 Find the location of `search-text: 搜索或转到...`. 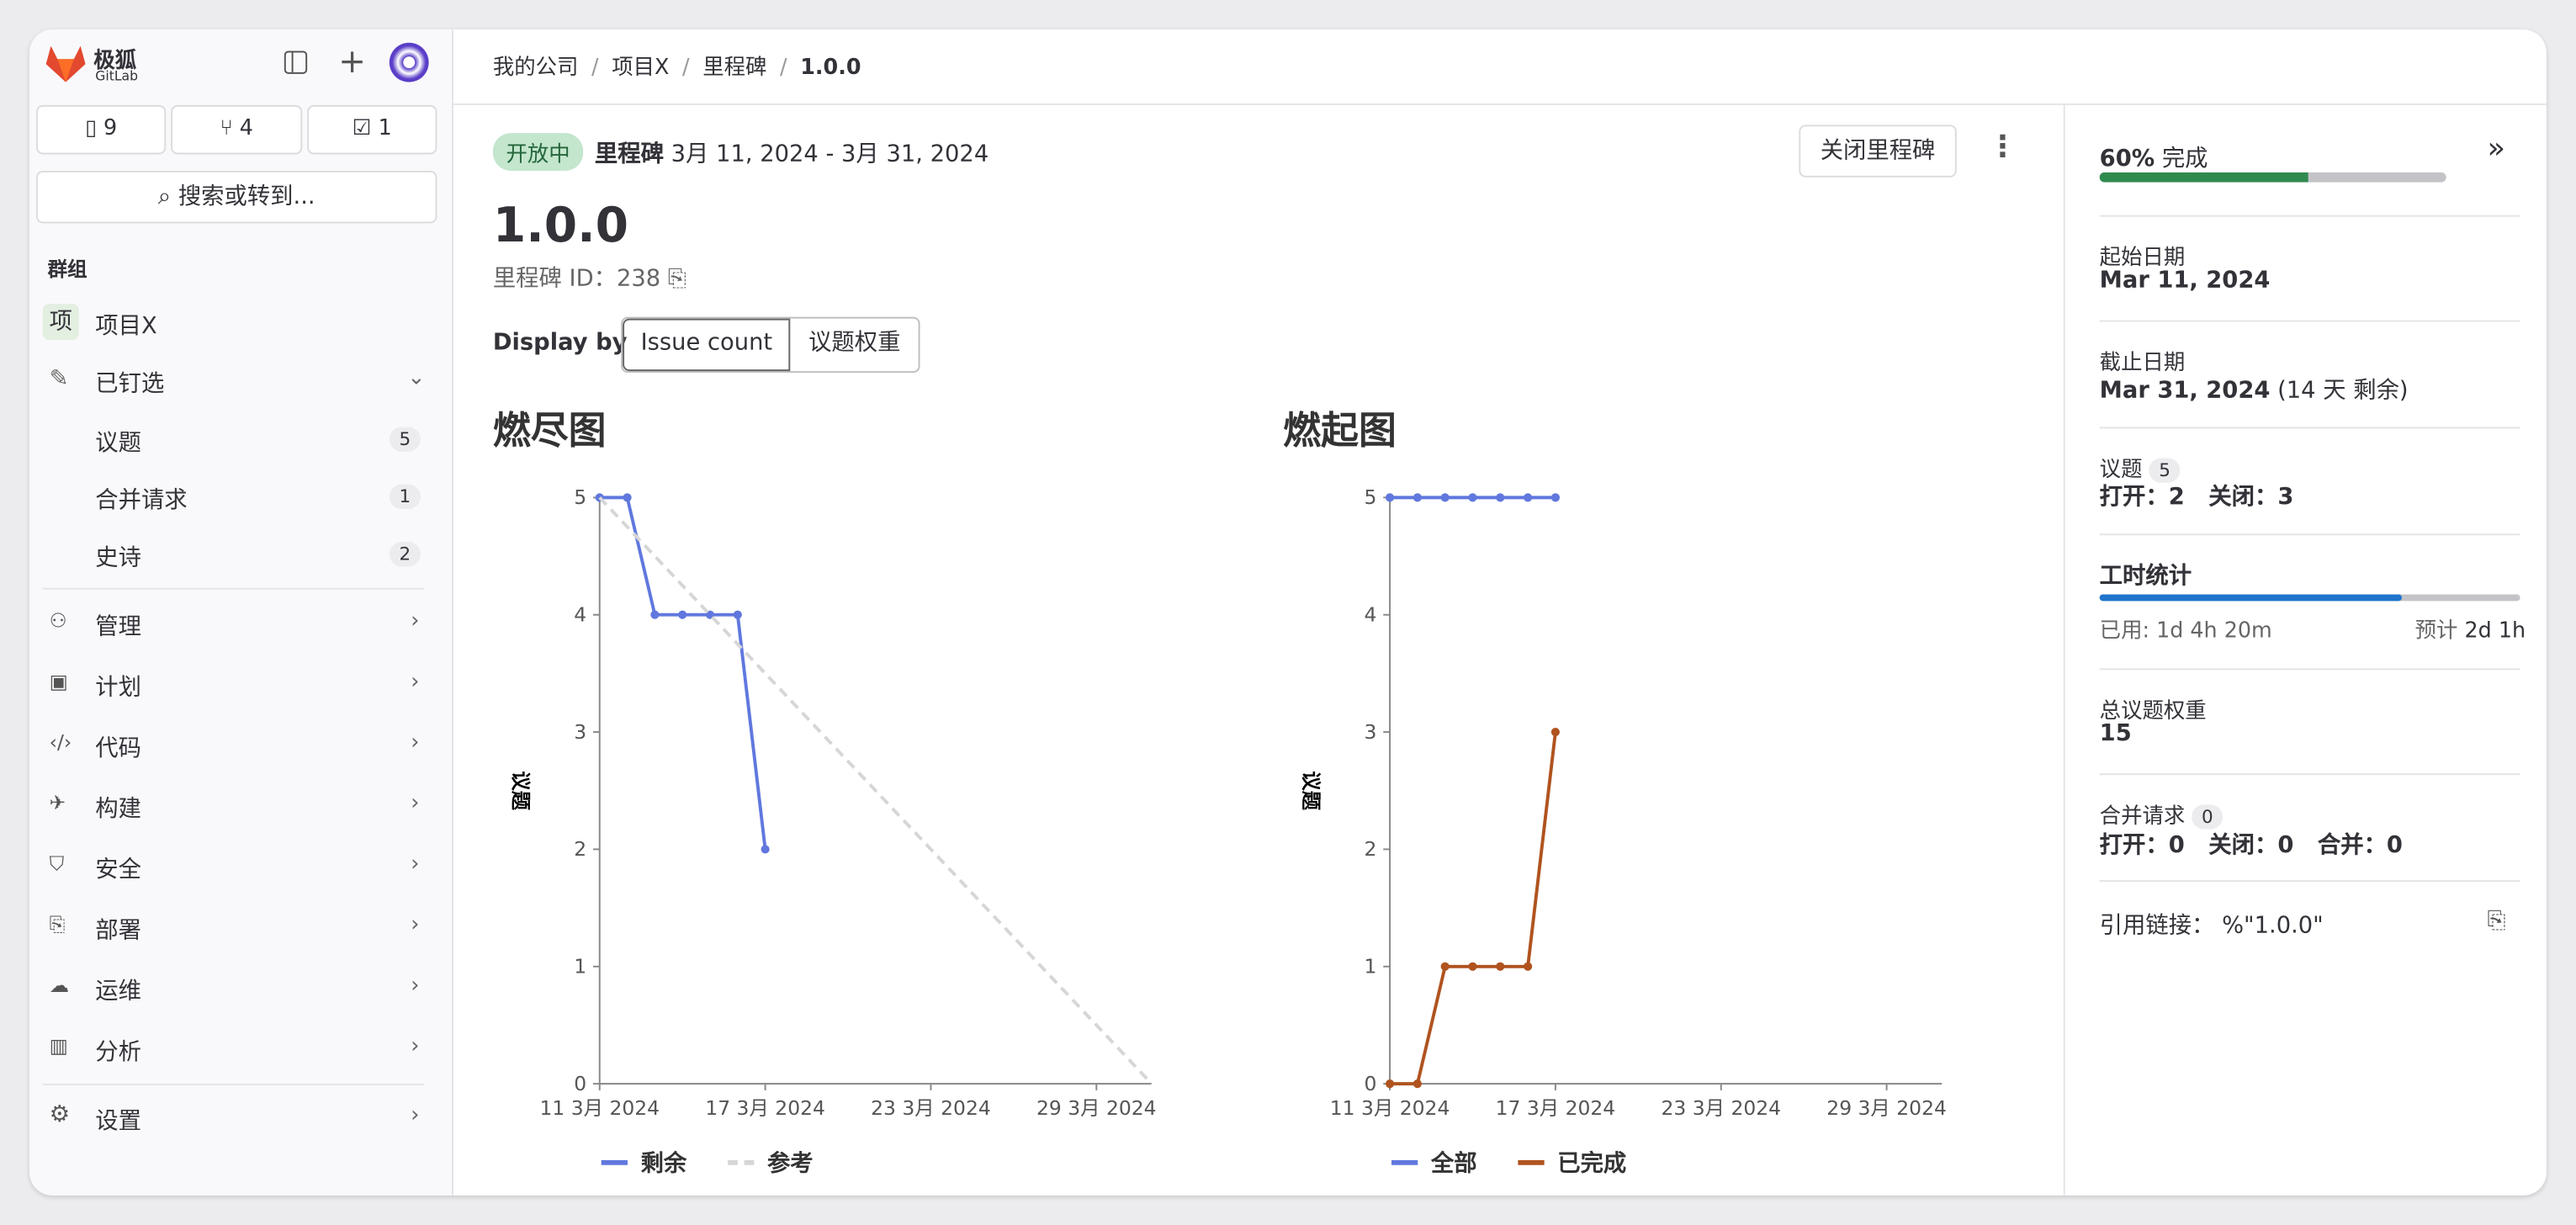

search-text: 搜索或转到... is located at coordinates (246, 196).